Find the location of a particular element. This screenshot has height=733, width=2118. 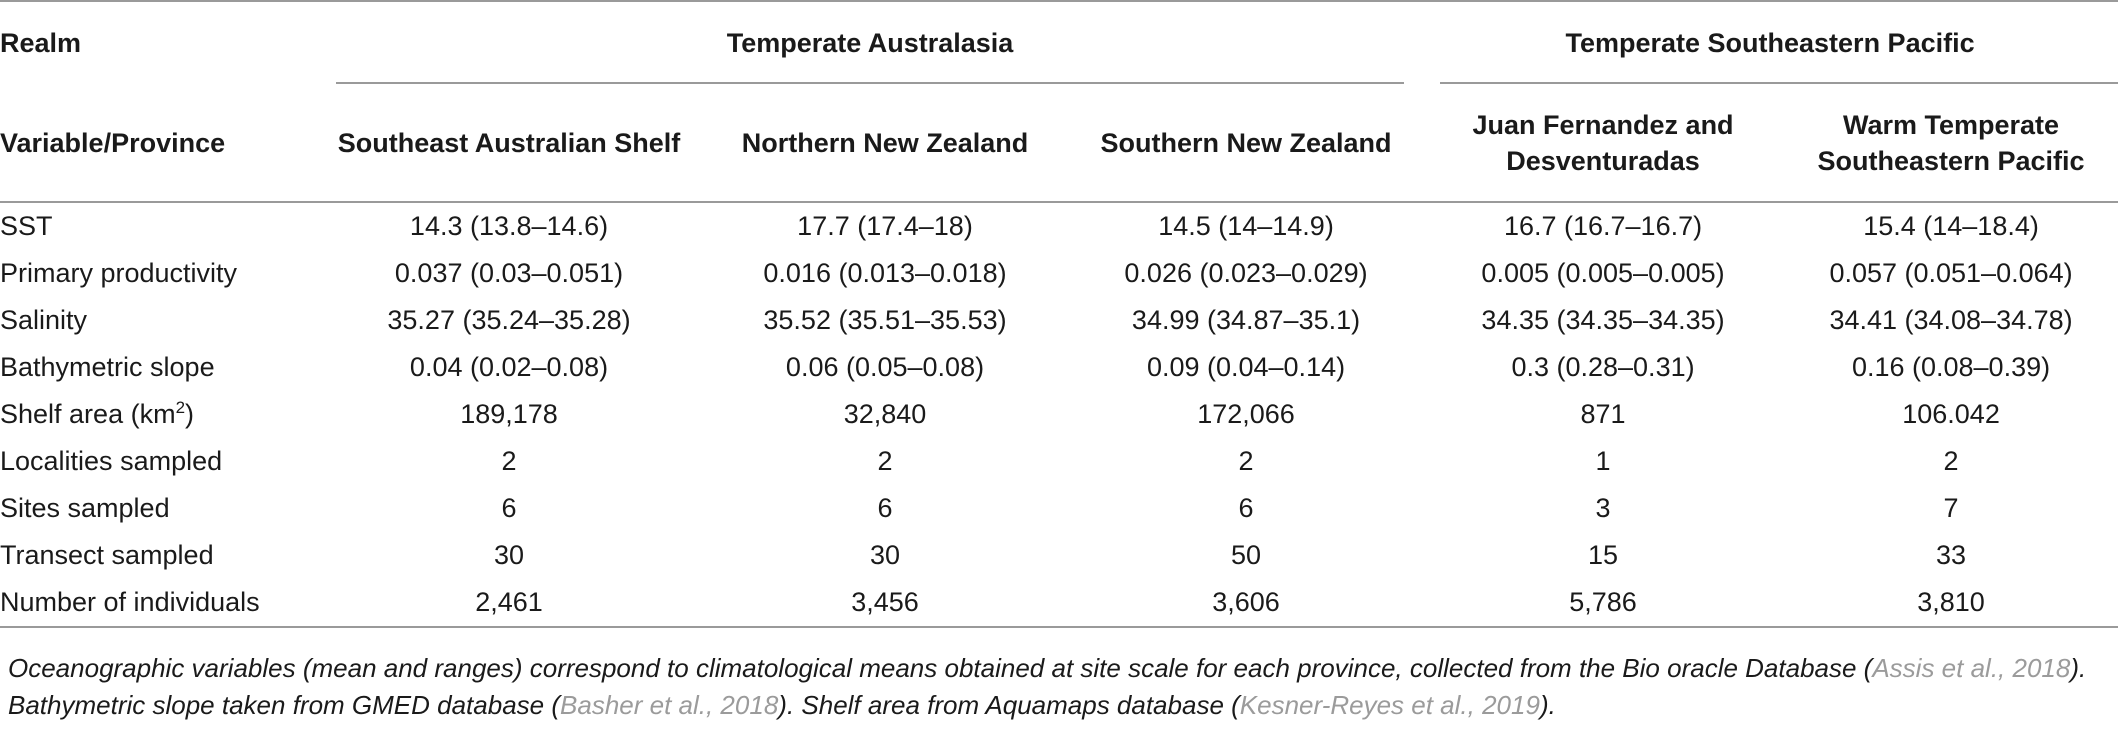

row-label-text: Primary productivity is located at coordinates (119, 273).